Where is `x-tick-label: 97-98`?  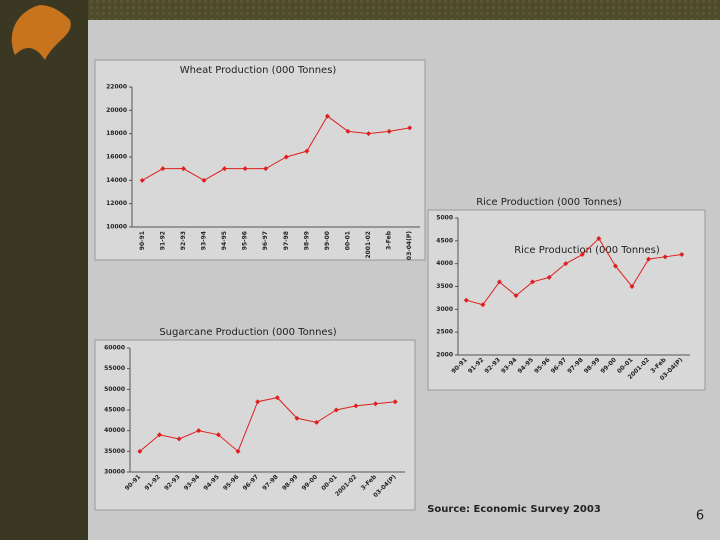
x-tick-label: 97-98 is located at coordinates (286, 240).